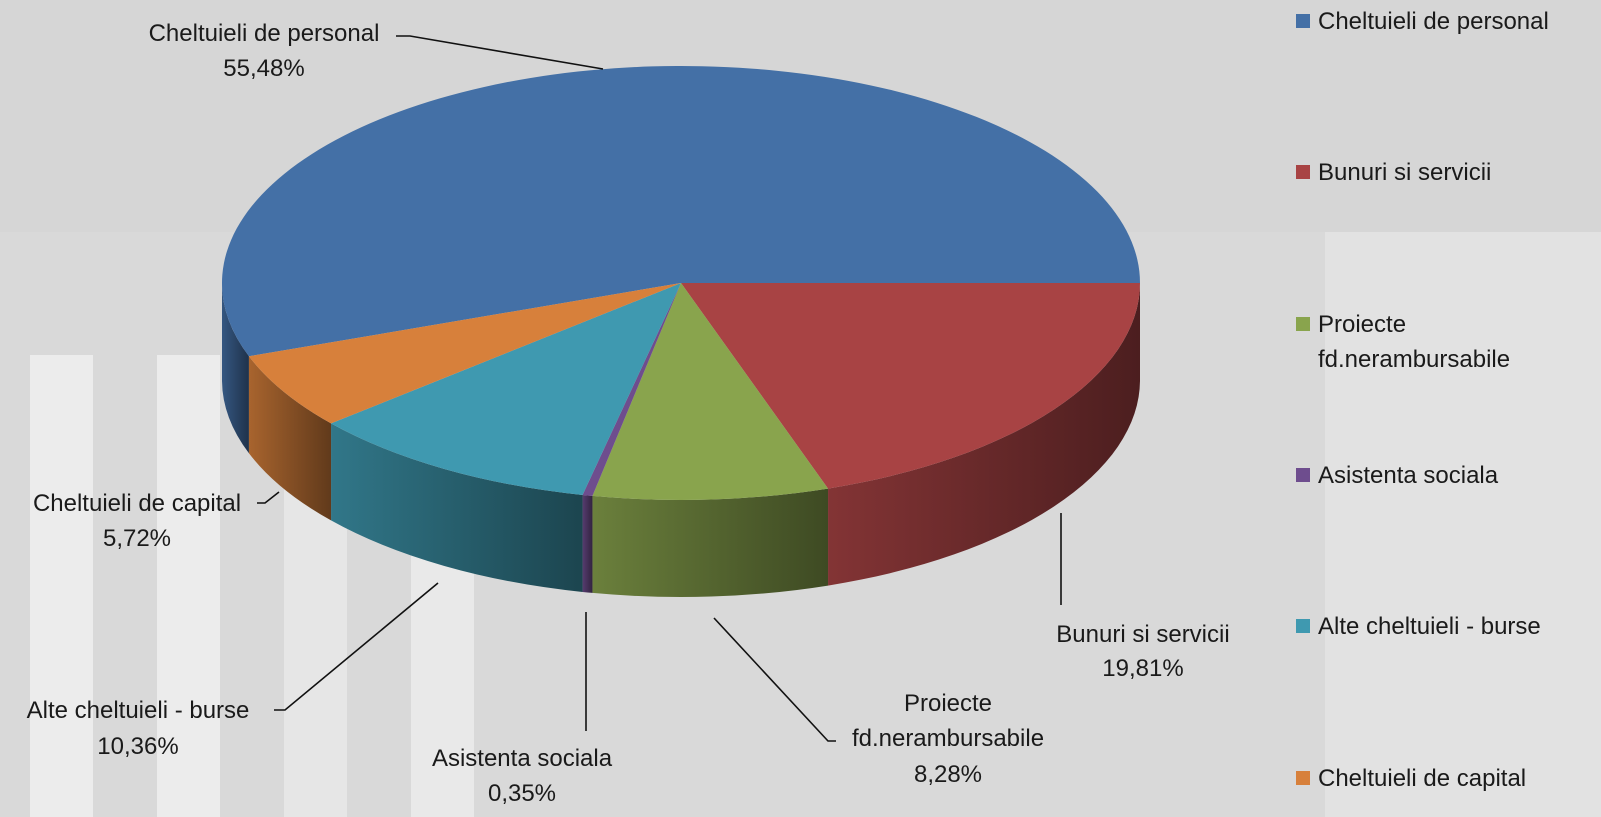  I want to click on data-label-proiecte-fd-nerambursabile: Proiecte fd.nerambursabile 8,28%, so click(878, 702).